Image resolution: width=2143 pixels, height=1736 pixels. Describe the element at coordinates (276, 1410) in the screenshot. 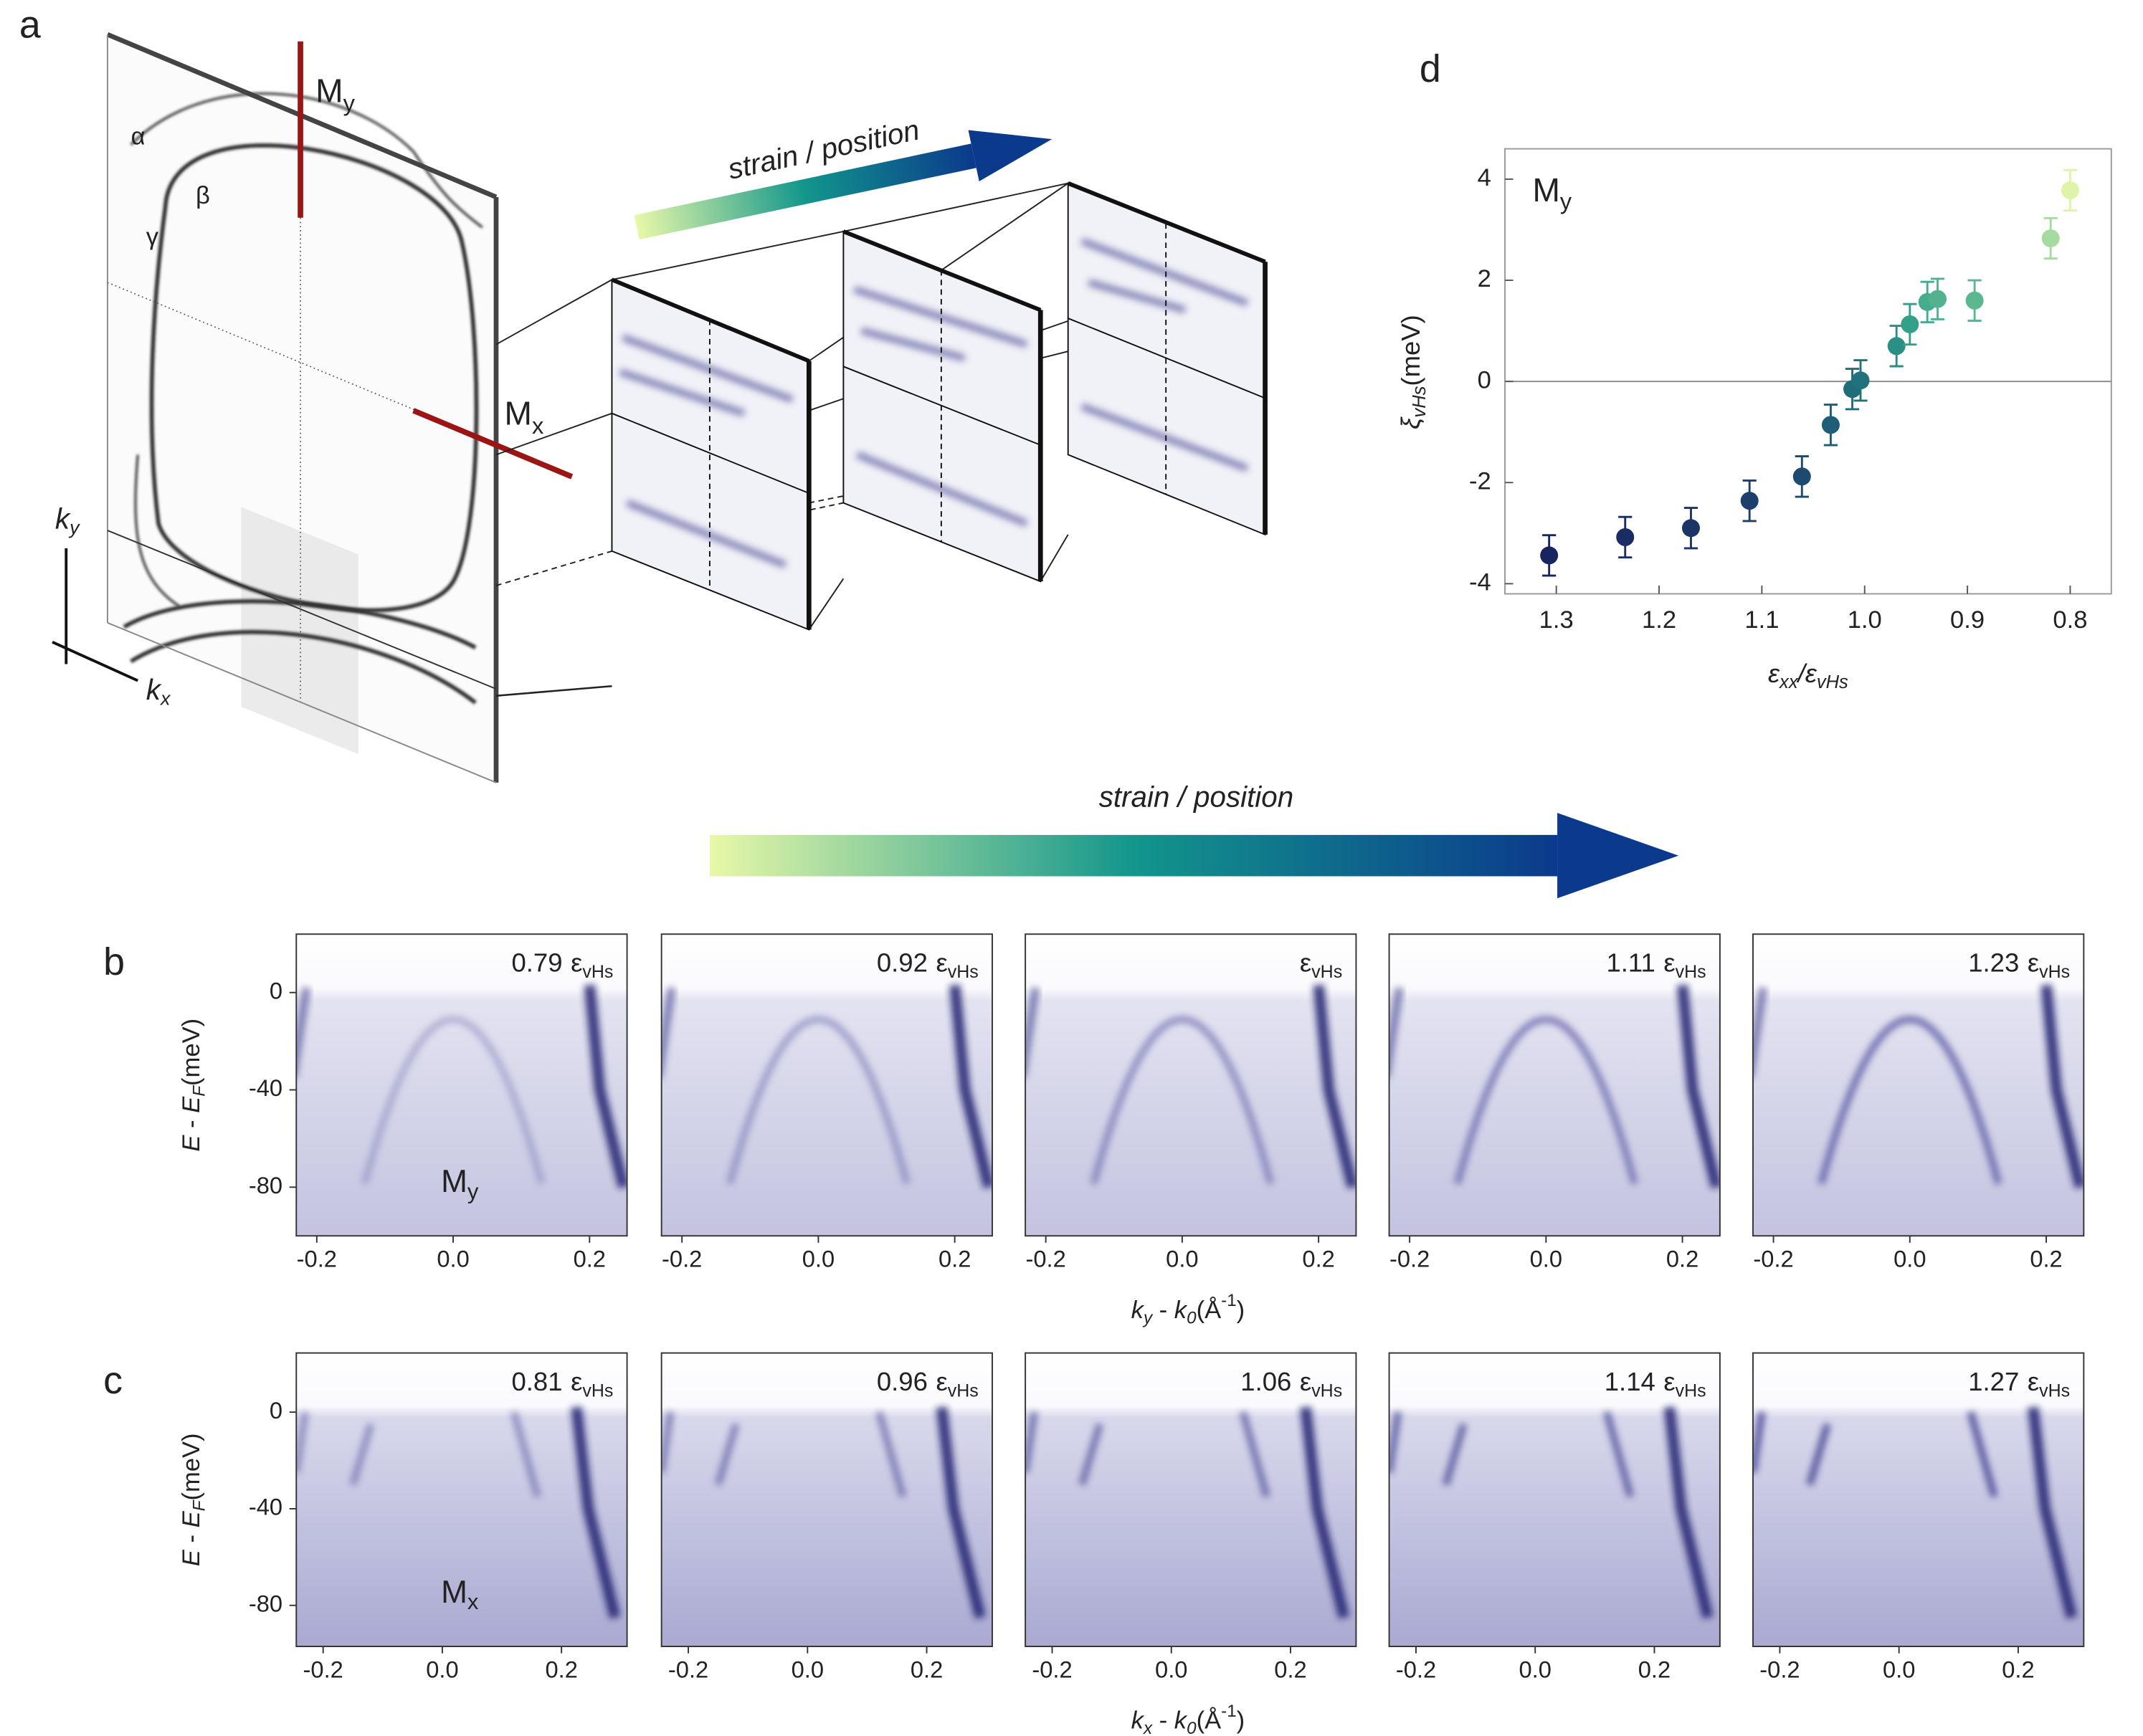

I see `y-tick-label: 0` at that location.